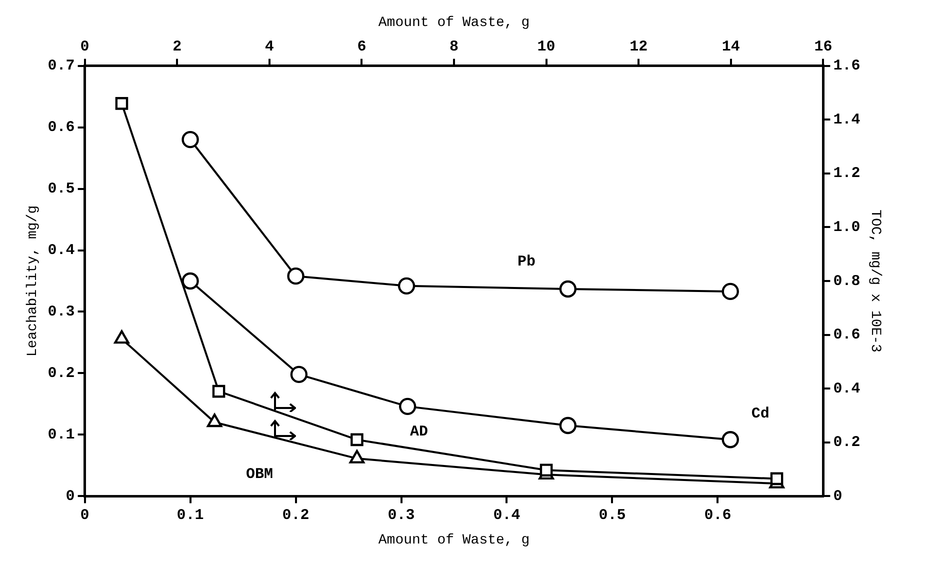 This screenshot has width=928, height=572. I want to click on x2-tick-label: 14, so click(731, 47).